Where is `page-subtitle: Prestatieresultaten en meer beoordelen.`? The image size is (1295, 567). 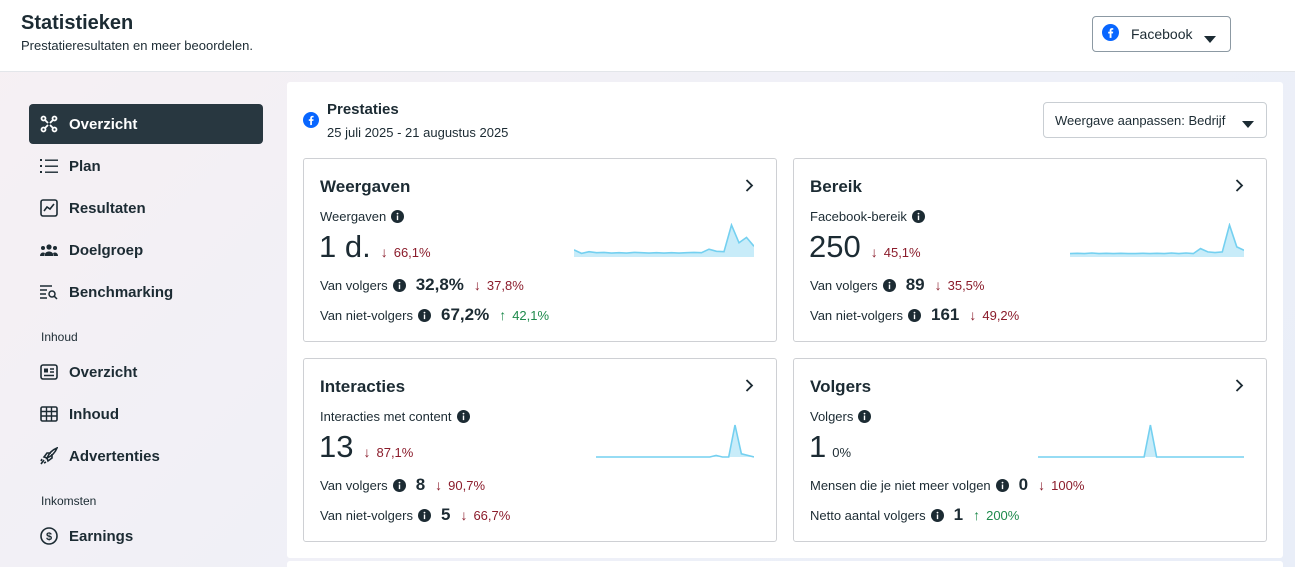
page-subtitle: Prestatieresultaten en meer beoordelen. is located at coordinates (137, 45).